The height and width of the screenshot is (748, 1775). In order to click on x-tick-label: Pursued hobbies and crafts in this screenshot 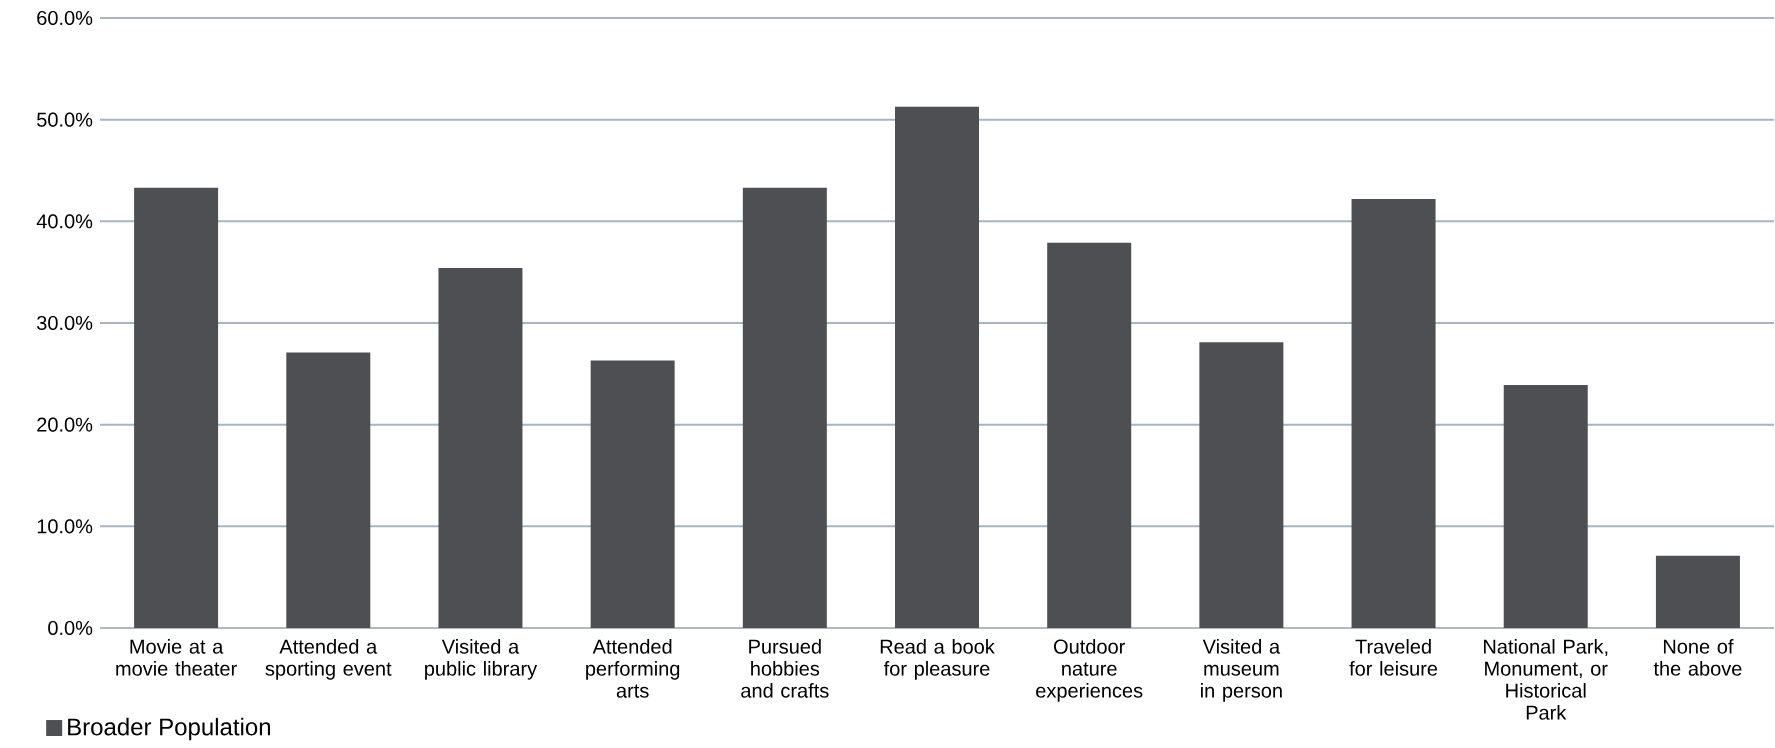, I will do `click(785, 668)`.